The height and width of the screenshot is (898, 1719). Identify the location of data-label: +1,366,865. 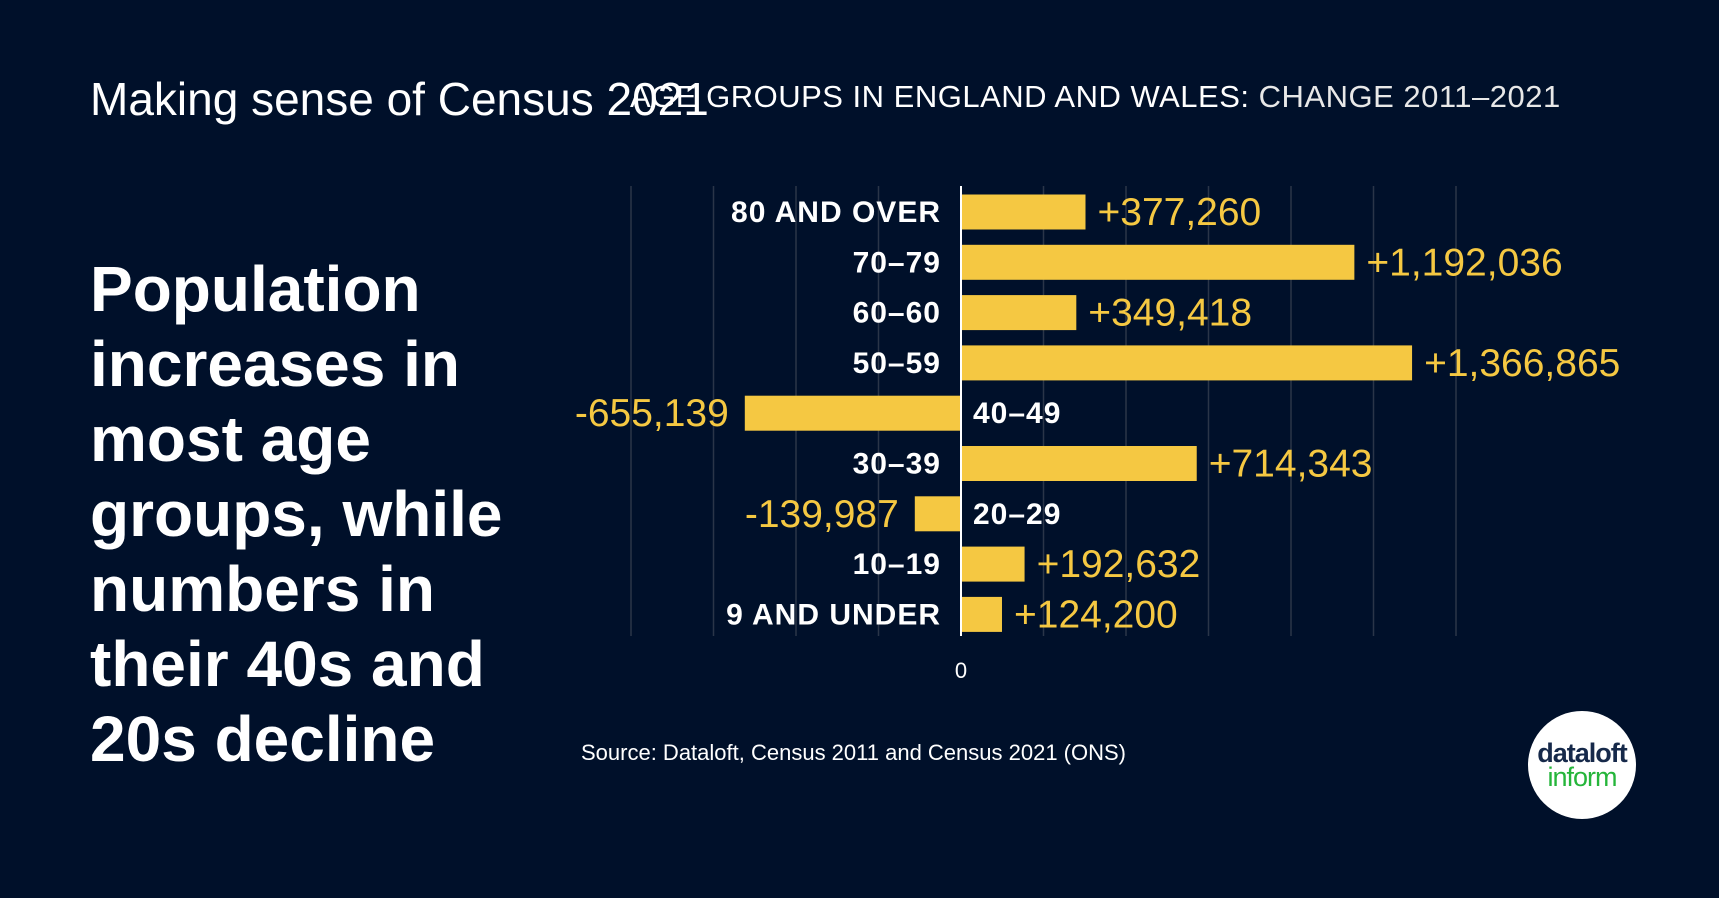
(1522, 363).